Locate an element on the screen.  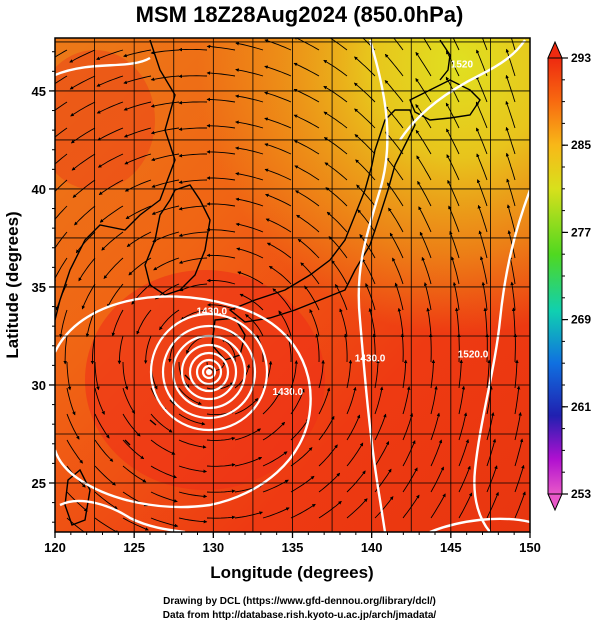
colorbar-tick-label: 277 is located at coordinates (581, 232).